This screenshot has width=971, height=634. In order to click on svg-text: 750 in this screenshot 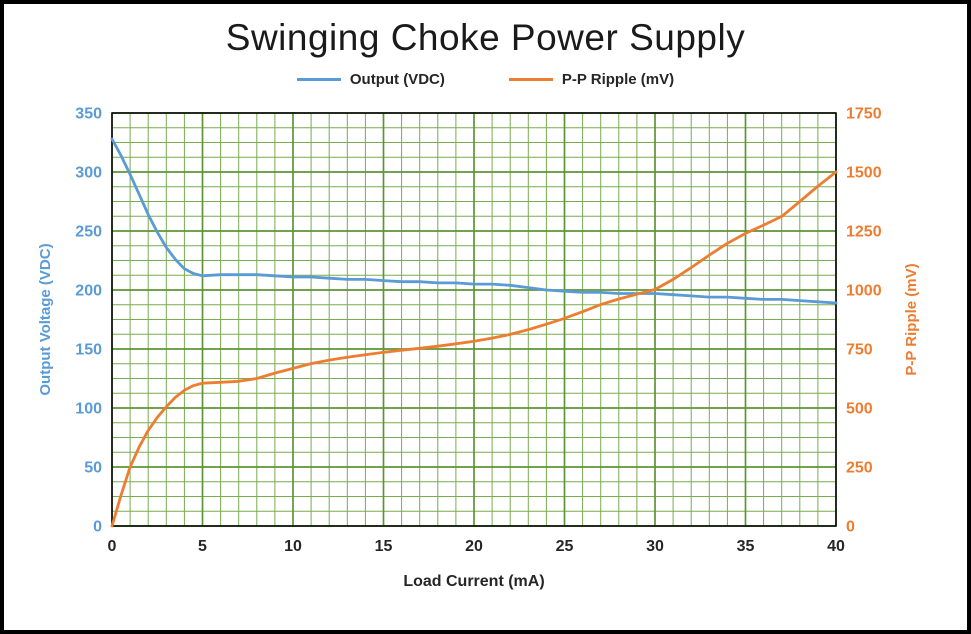, I will do `click(859, 350)`.